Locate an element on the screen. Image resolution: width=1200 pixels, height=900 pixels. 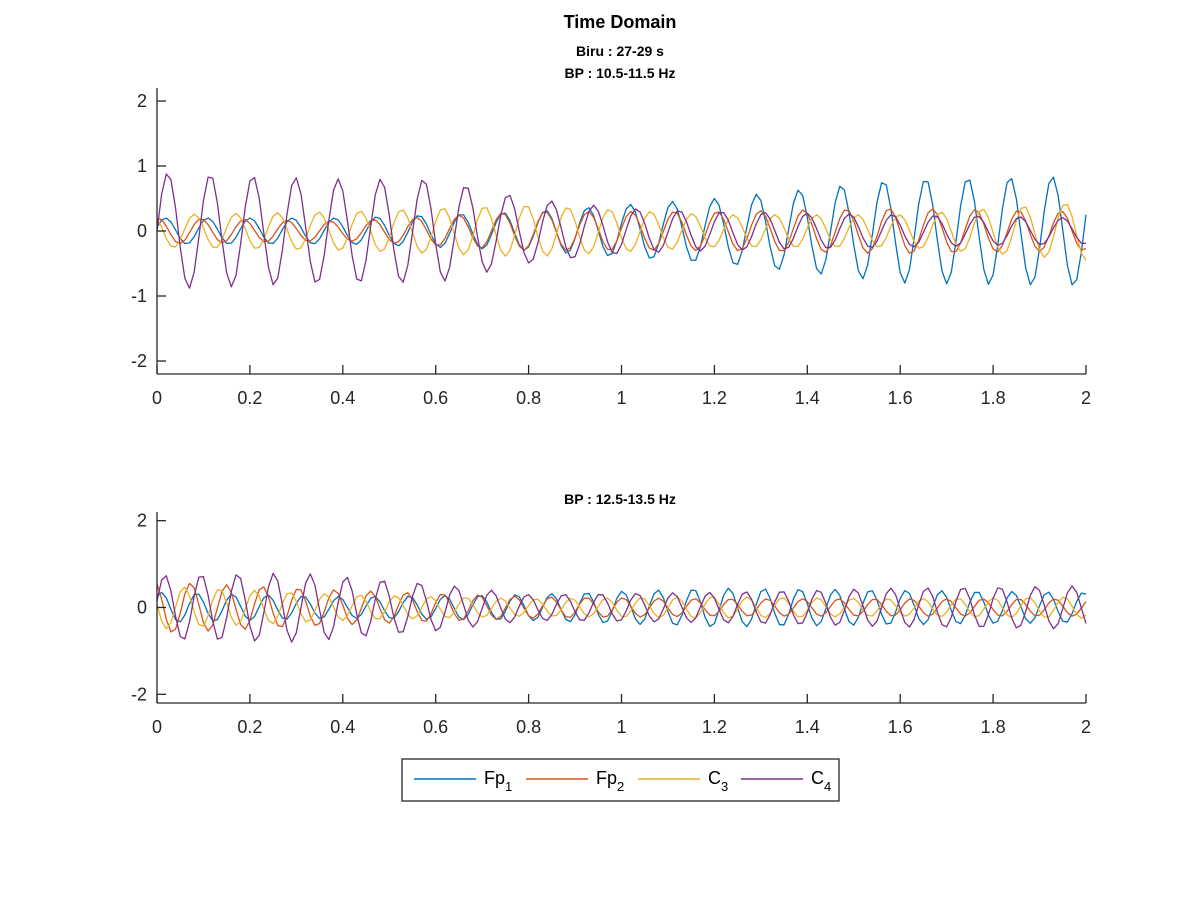
bottom-x-tick-label: 0.6 is located at coordinates (435, 727).